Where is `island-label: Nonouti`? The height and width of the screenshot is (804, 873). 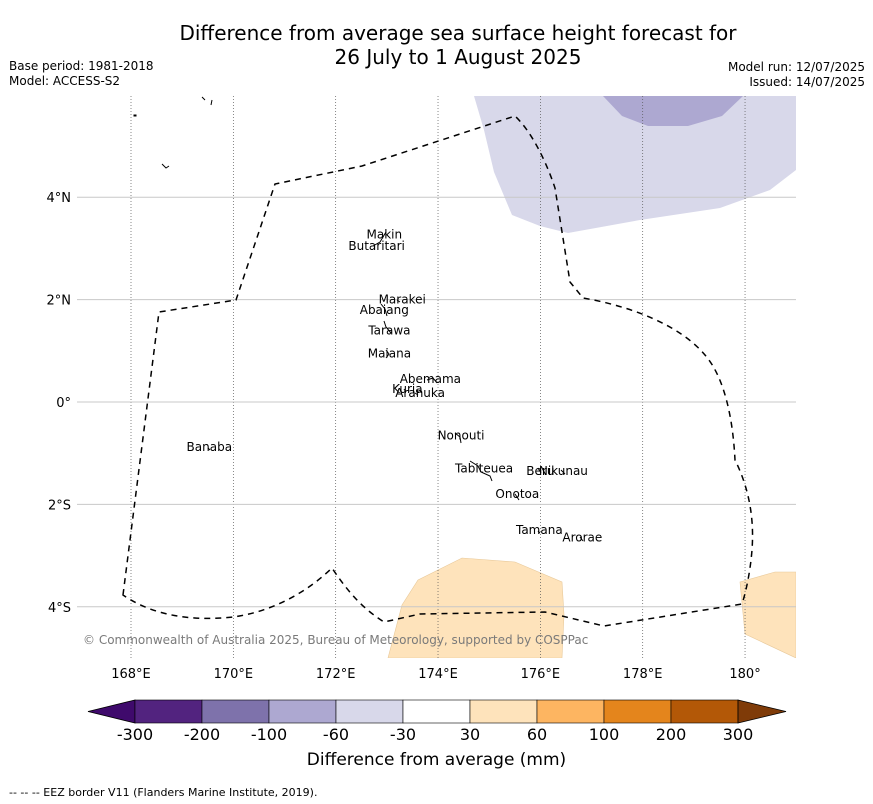 island-label: Nonouti is located at coordinates (461, 435).